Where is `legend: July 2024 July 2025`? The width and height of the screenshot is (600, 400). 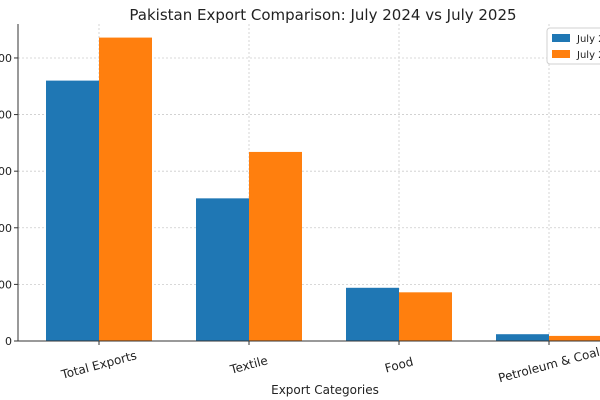
legend: July 2024 July 2025 is located at coordinates (573, 46).